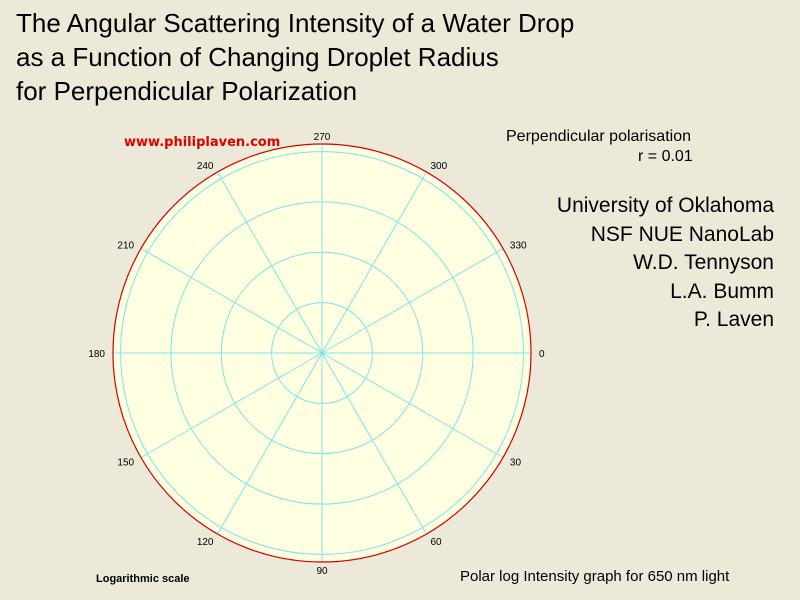 Image resolution: width=800 pixels, height=600 pixels. I want to click on angle-tick-label: 240, so click(205, 166).